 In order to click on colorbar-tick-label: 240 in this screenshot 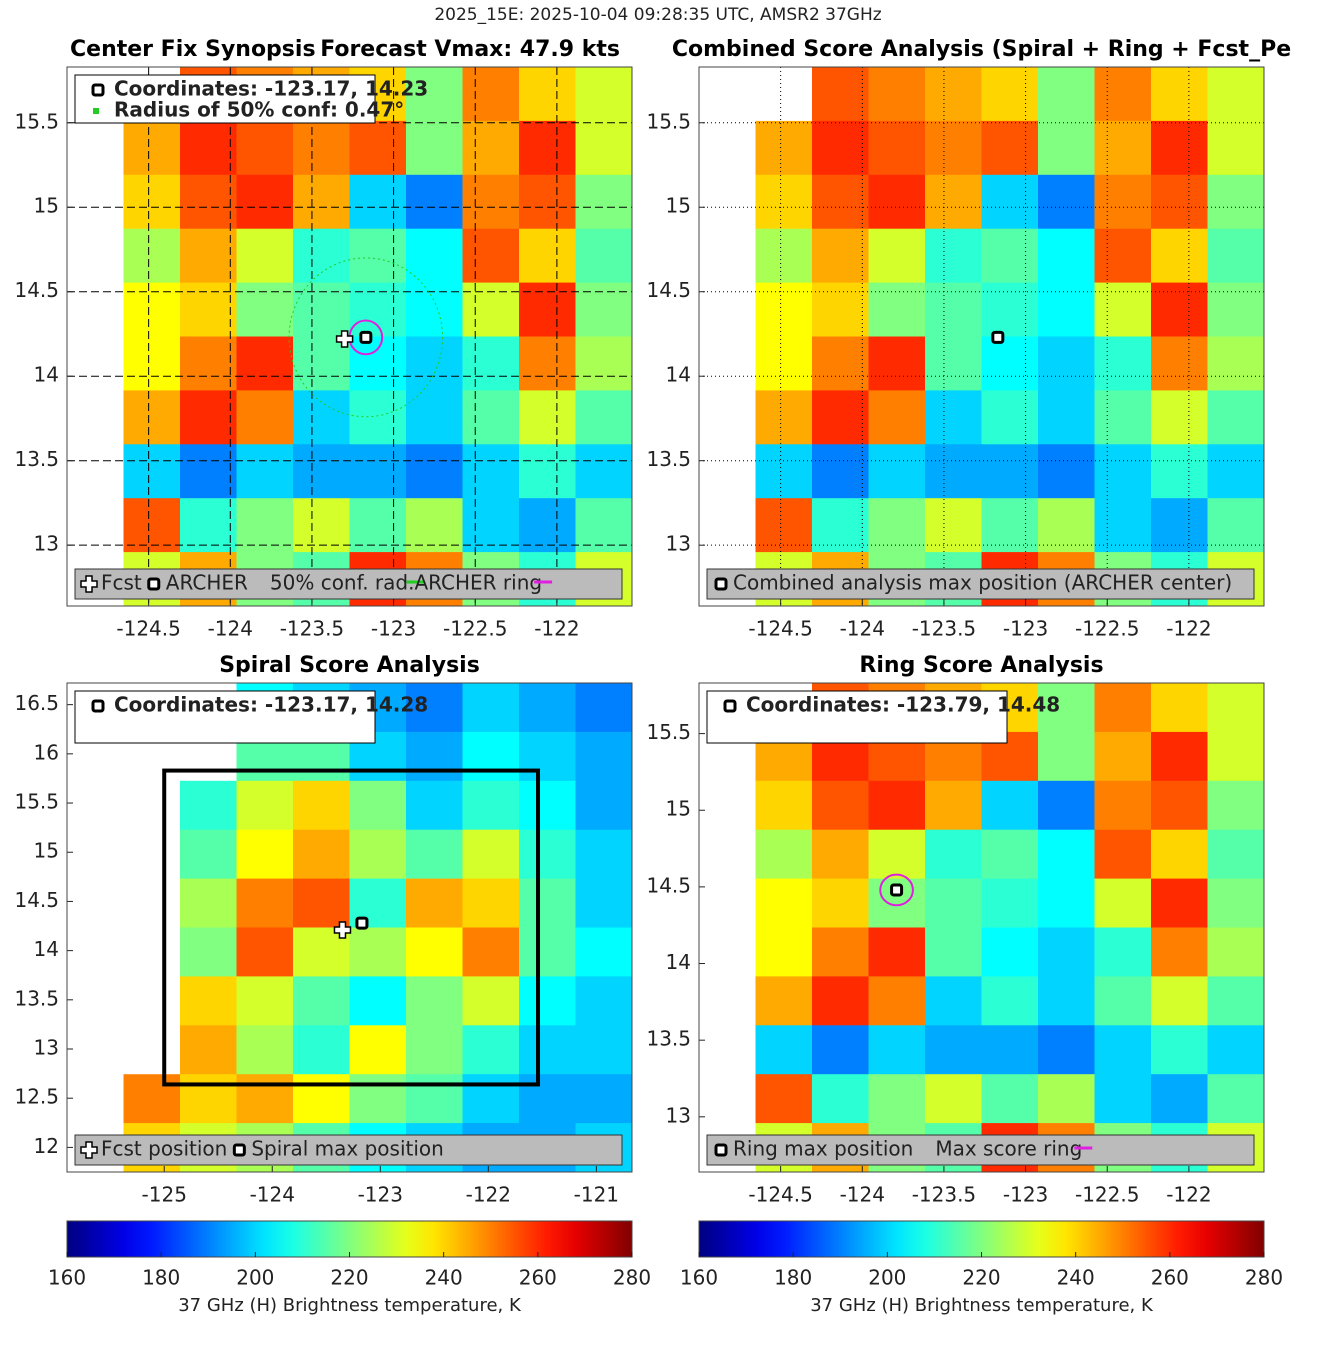, I will do `click(444, 1278)`.